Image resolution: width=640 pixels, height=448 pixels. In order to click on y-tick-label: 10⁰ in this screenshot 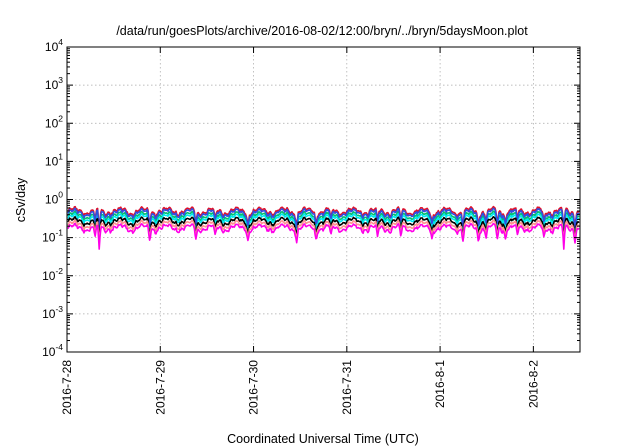, I will do `click(54, 198)`.